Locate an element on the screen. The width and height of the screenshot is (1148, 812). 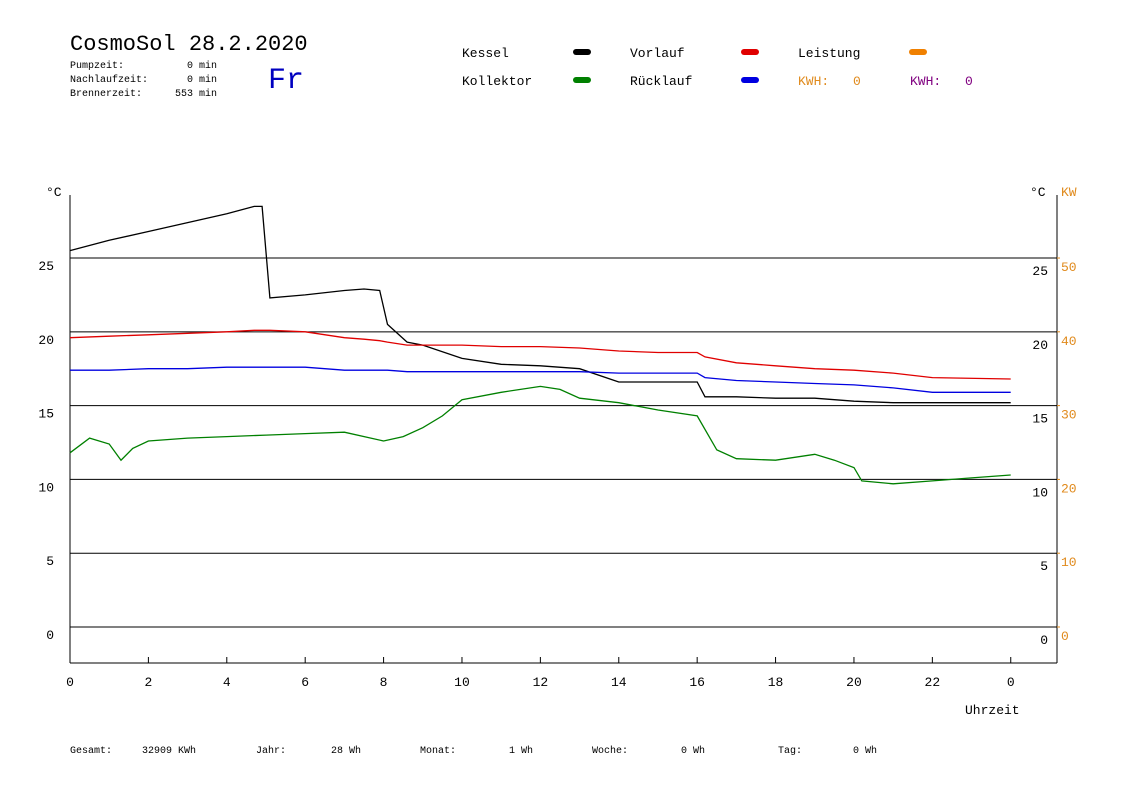
y-tick-label-right: 15 is located at coordinates (1040, 419).